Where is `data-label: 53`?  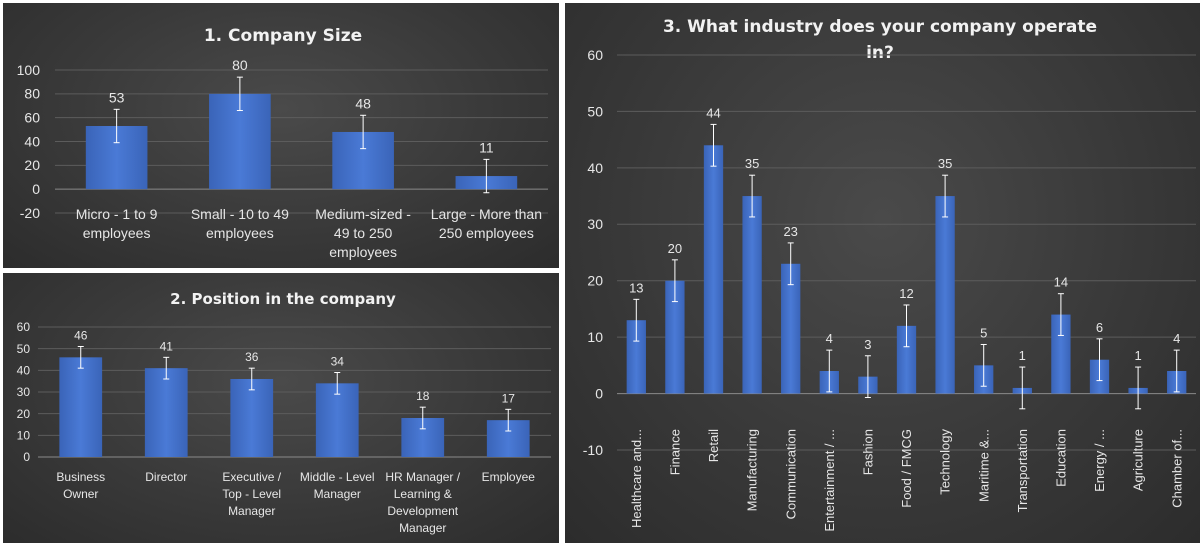
data-label: 53 is located at coordinates (117, 97).